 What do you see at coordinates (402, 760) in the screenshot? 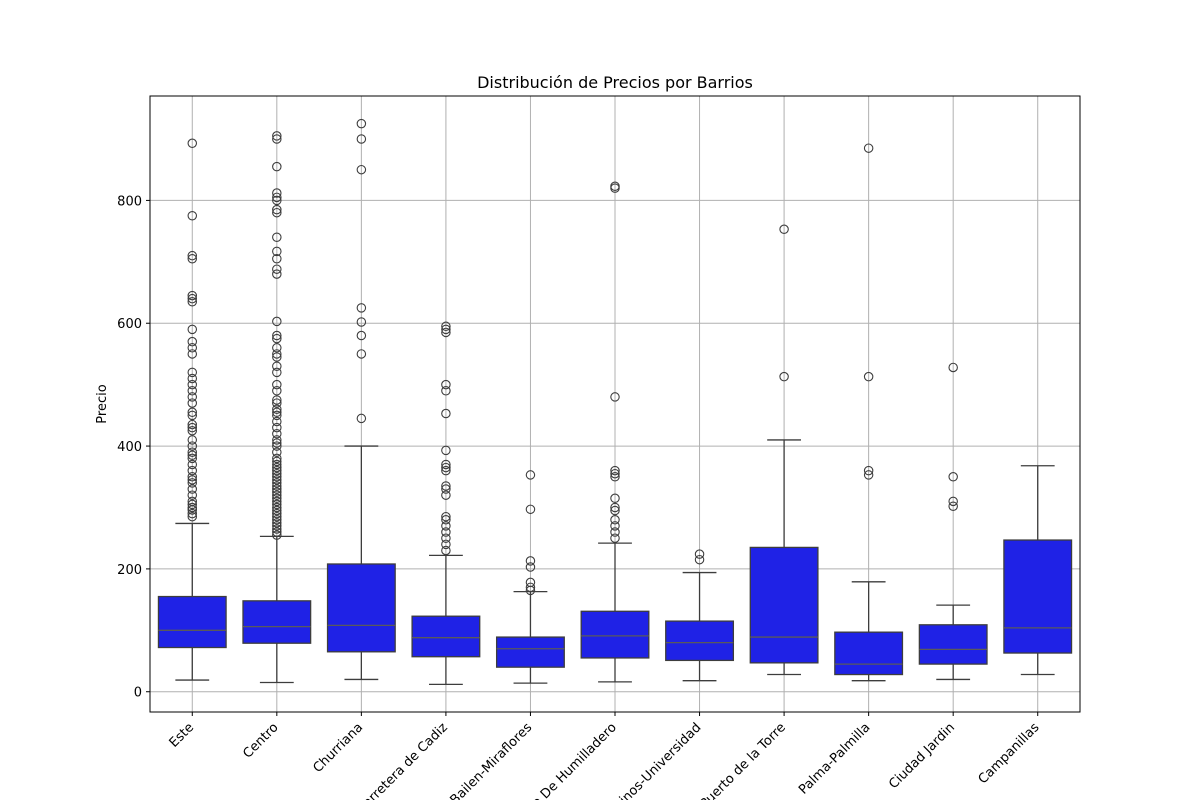
I see `x-tick-label: Carretera de Cadiz` at bounding box center [402, 760].